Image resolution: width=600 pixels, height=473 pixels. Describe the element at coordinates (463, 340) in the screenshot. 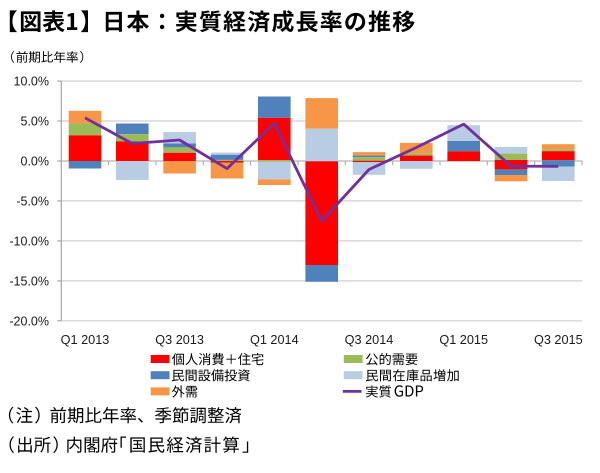

I see `svg-text: Q1 2015` at that location.